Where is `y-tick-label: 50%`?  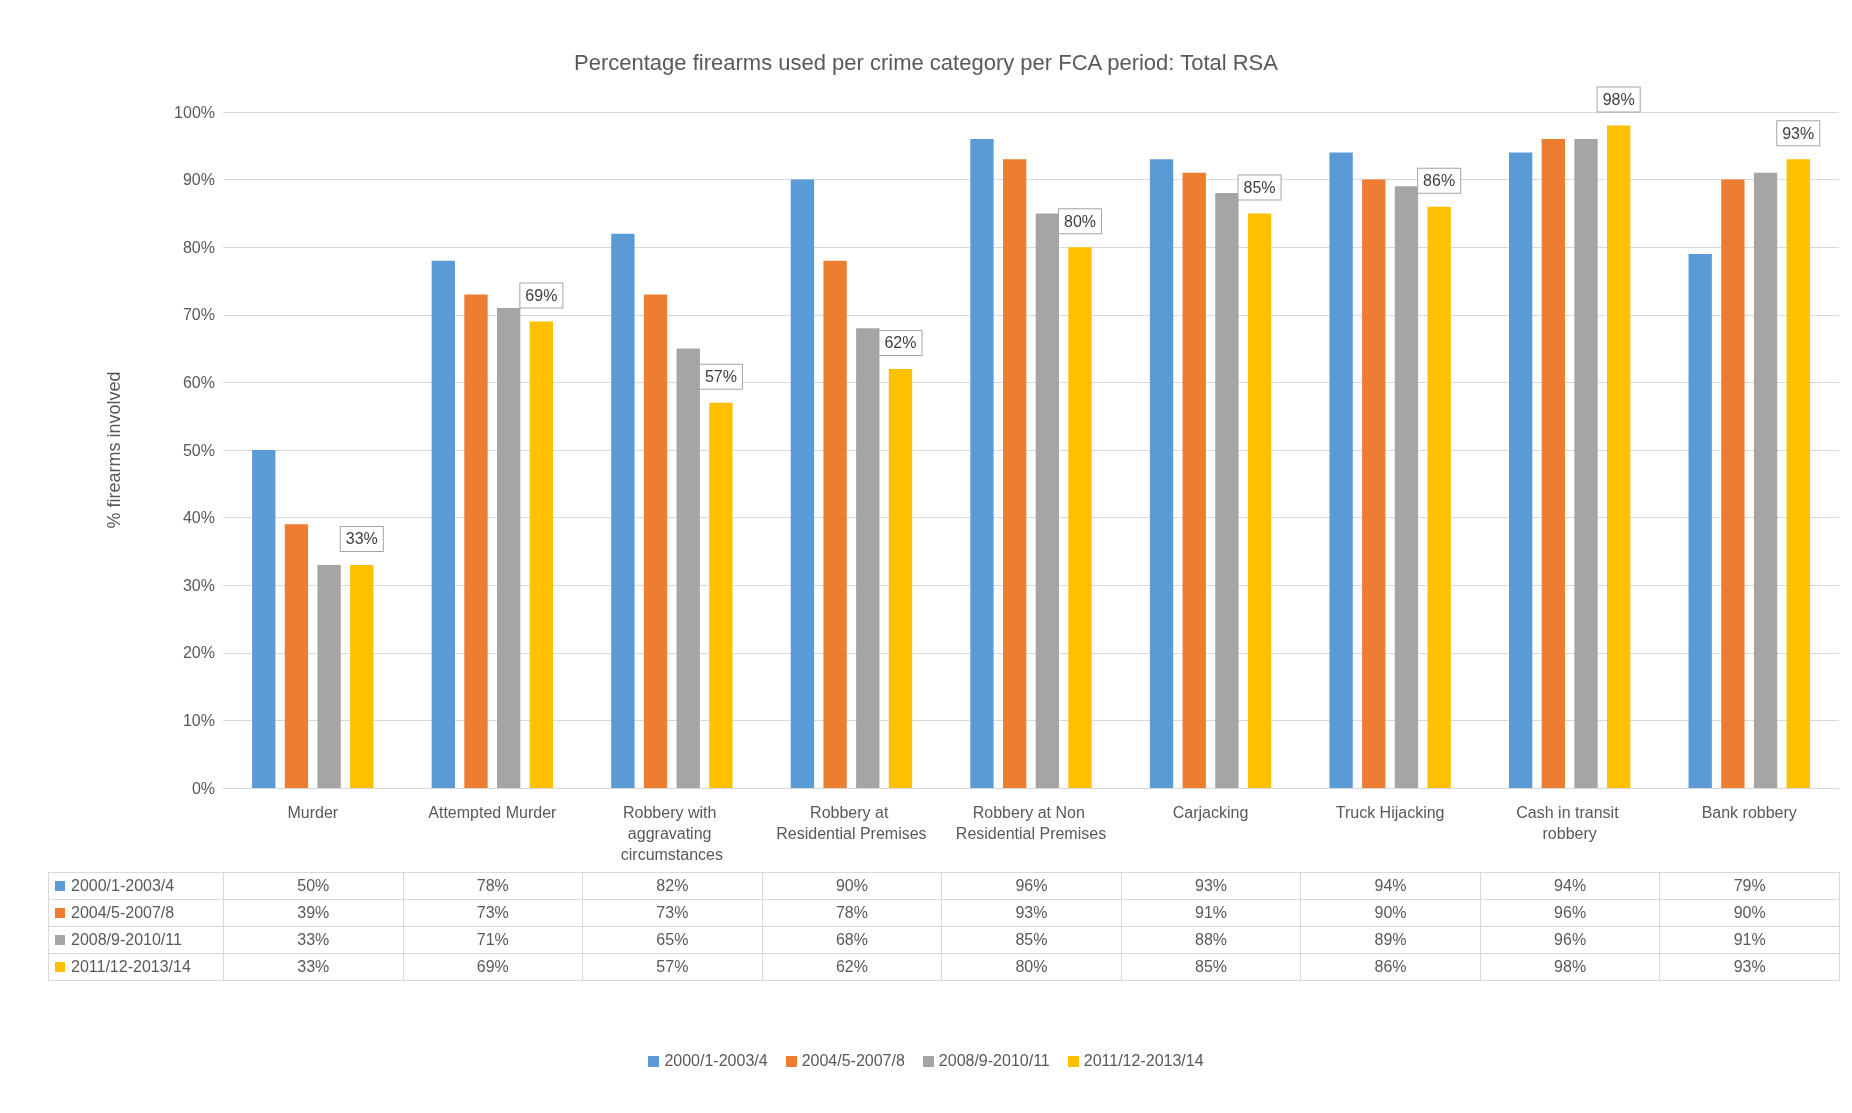 y-tick-label: 50% is located at coordinates (198, 450).